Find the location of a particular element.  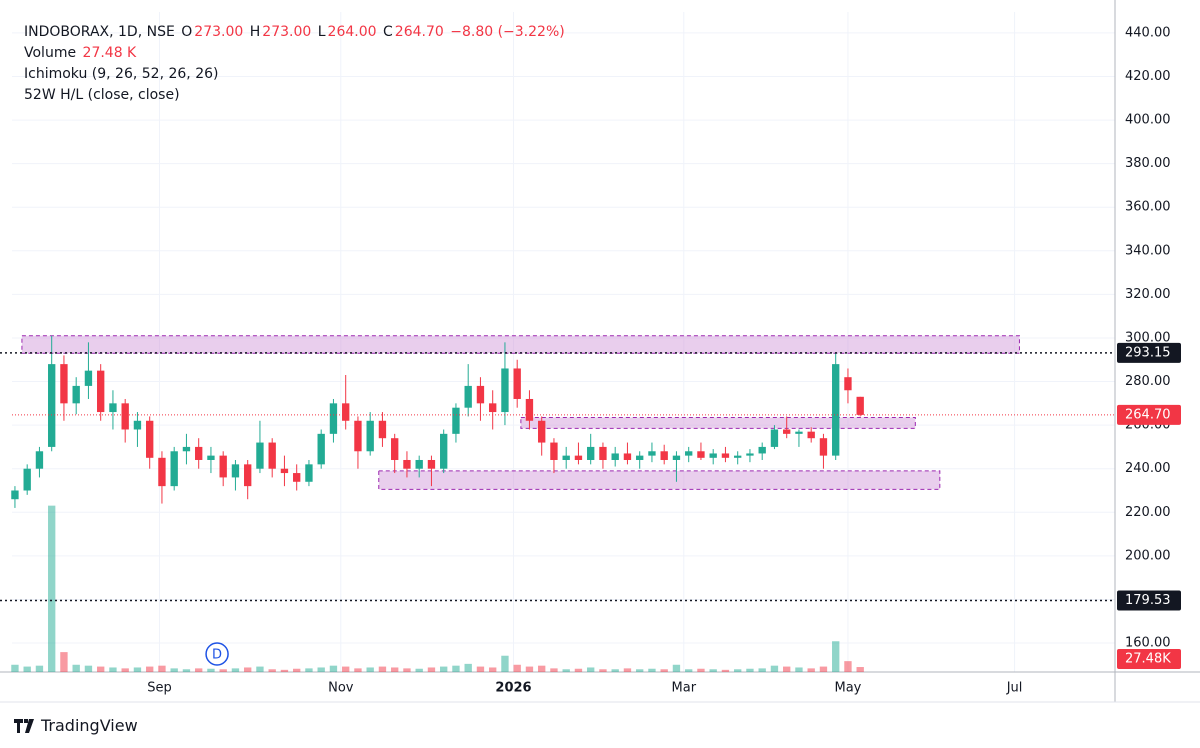

legend-row: Volume 27.48 K is located at coordinates (295, 53).